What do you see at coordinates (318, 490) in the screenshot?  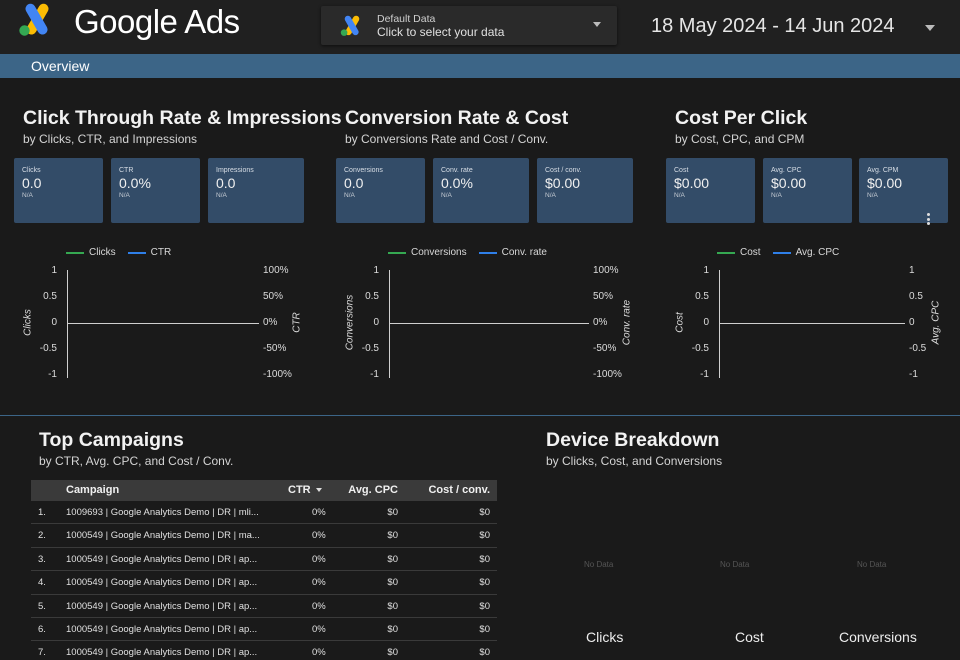 I see `sort-desc-icon` at bounding box center [318, 490].